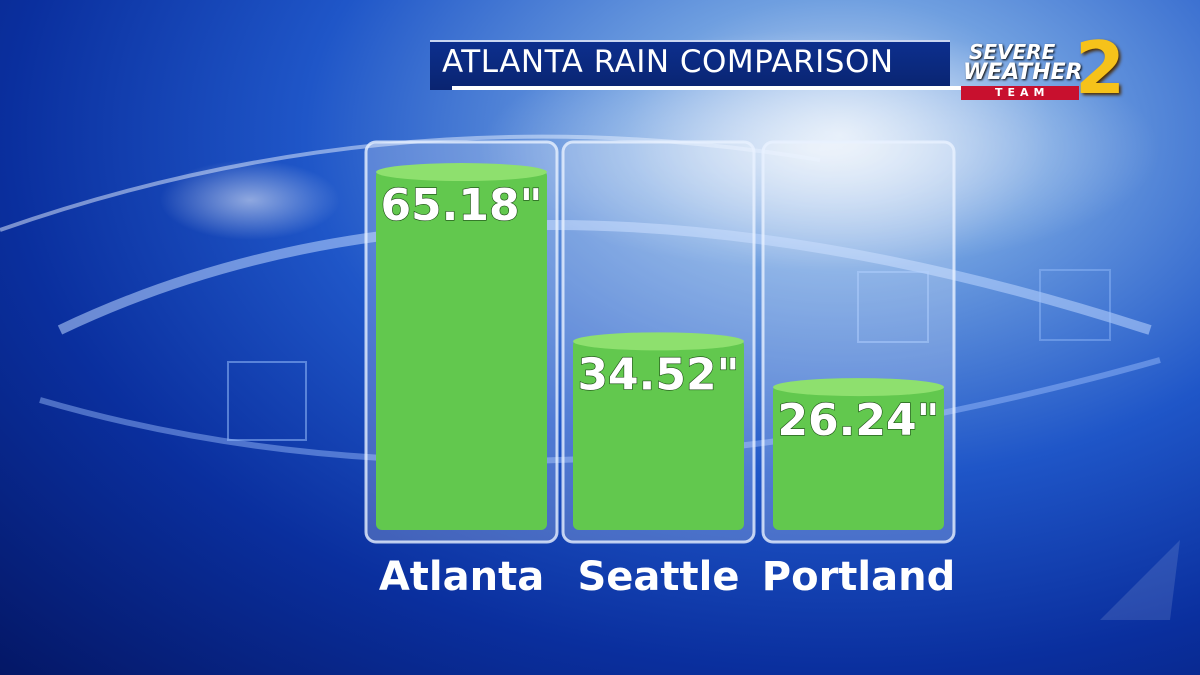 The width and height of the screenshot is (1200, 675). Describe the element at coordinates (858, 577) in the screenshot. I see `category-label-portland: Portland` at that location.